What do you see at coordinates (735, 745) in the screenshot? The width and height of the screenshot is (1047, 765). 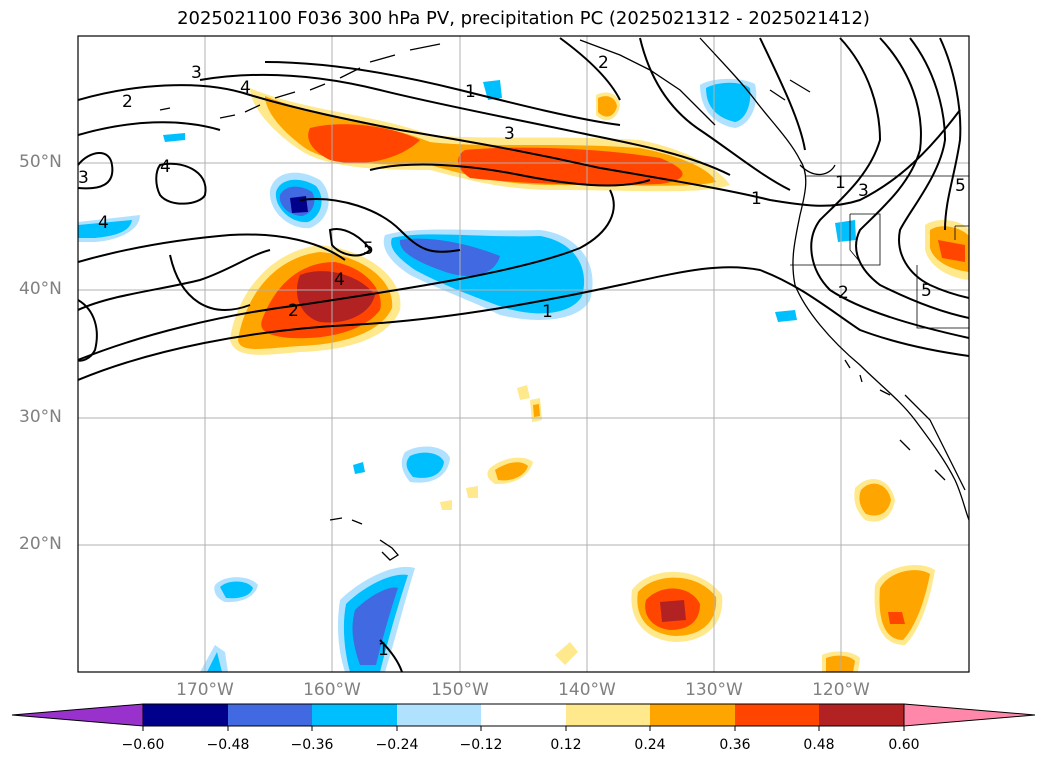 I see `colorbar-tick-label: 0.36` at bounding box center [735, 745].